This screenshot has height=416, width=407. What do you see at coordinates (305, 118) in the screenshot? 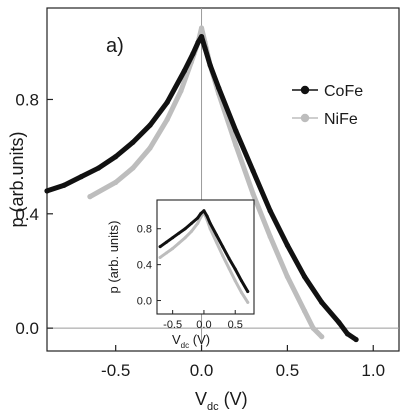
I see `legend-marker-nife` at bounding box center [305, 118].